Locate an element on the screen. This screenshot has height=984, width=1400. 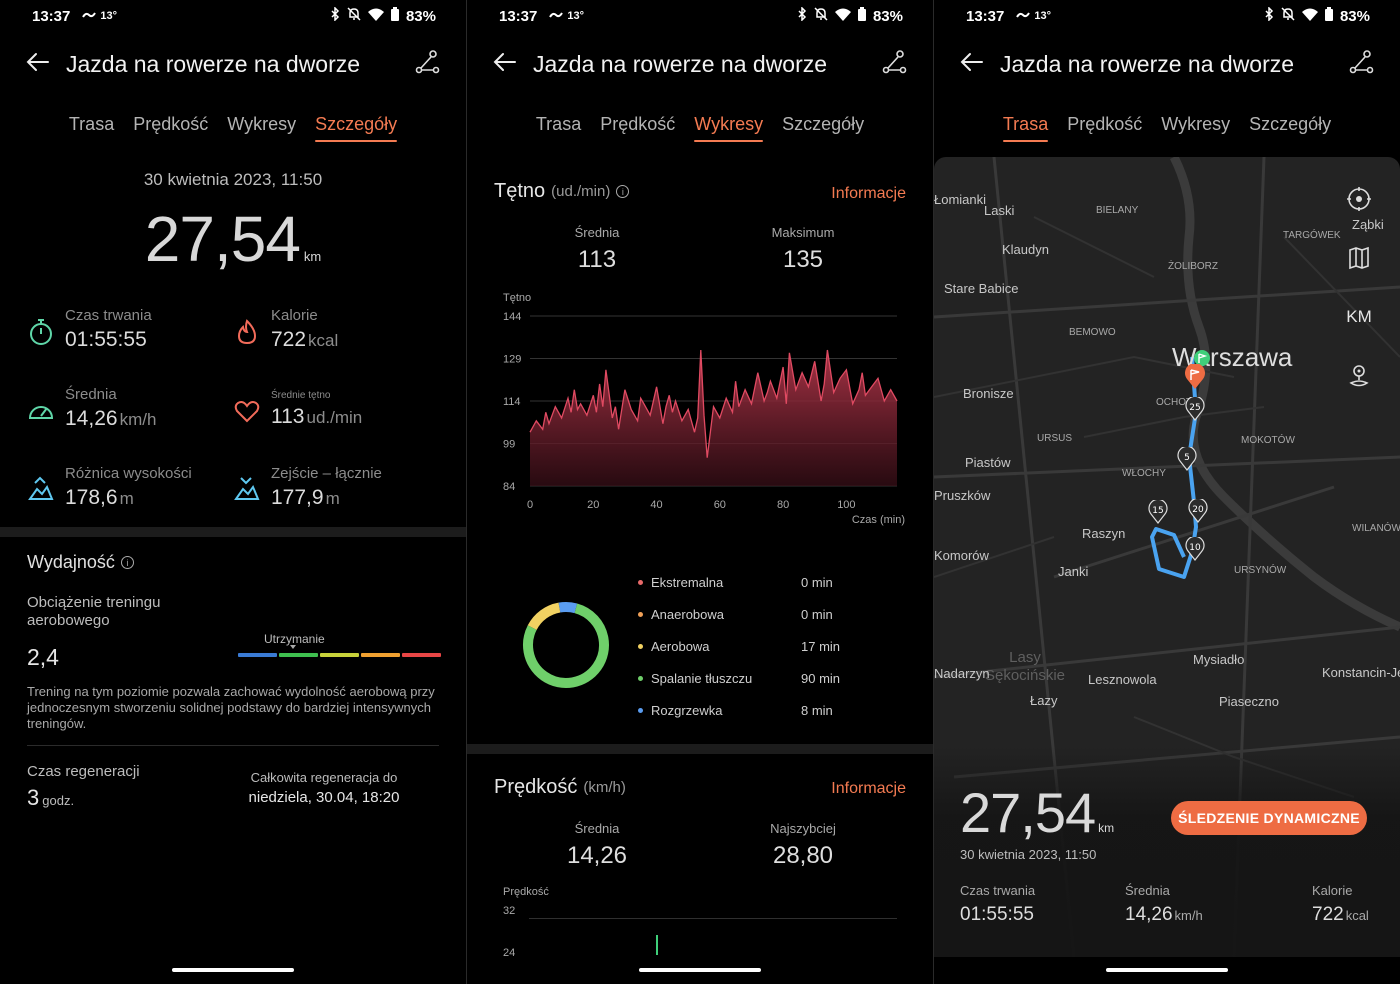
speed-chart-label: Prędkość is located at coordinates (526, 892).